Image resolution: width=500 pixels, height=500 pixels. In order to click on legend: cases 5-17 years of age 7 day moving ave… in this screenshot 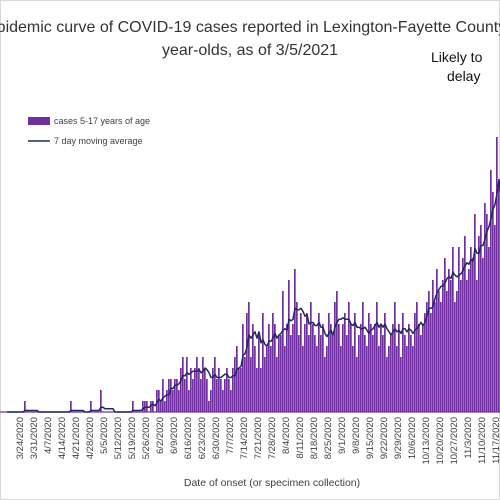, I will do `click(89, 131)`.